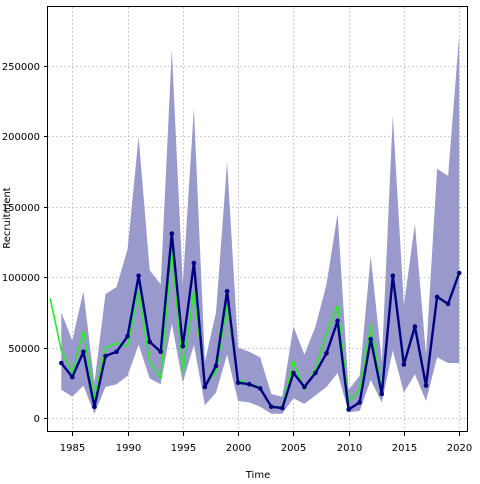 The width and height of the screenshot is (480, 484). I want to click on x-tick-label: 2015, so click(404, 448).